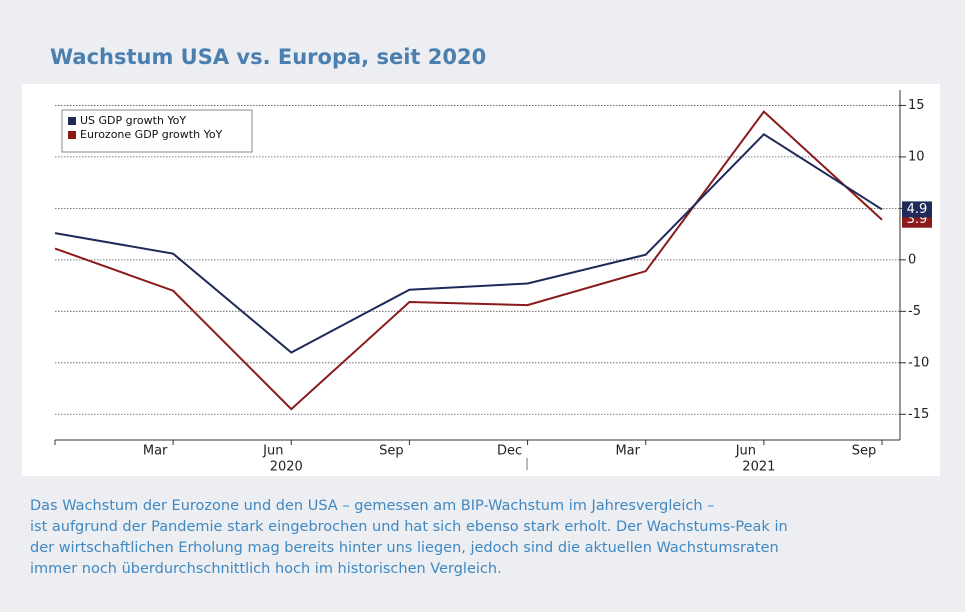  I want to click on y-tick-label: 10, so click(916, 156).